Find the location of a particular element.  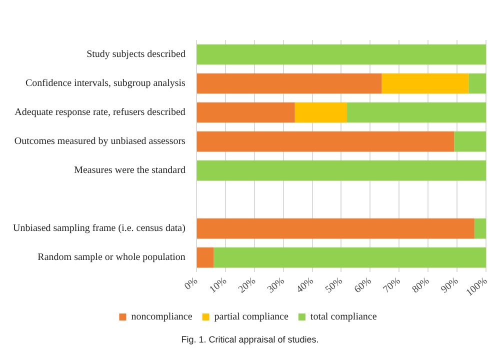

y-tick-label: Unbiased sampling frame (i.e. census data) is located at coordinates (99, 228).